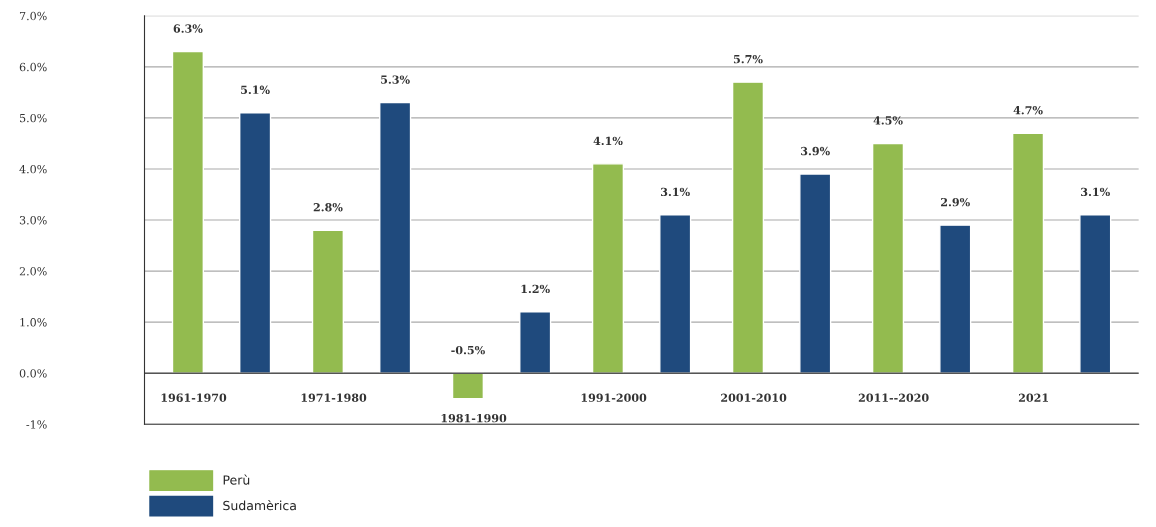 The height and width of the screenshot is (527, 1156). What do you see at coordinates (194, 397) in the screenshot?
I see `x-tick-label: 1961-1970` at bounding box center [194, 397].